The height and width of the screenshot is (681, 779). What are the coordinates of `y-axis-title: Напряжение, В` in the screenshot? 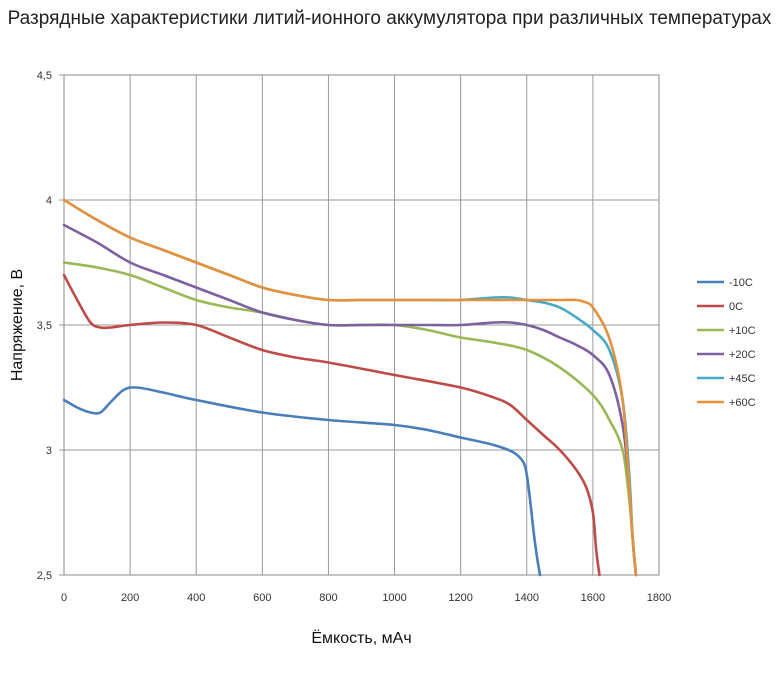 It's located at (17, 325).